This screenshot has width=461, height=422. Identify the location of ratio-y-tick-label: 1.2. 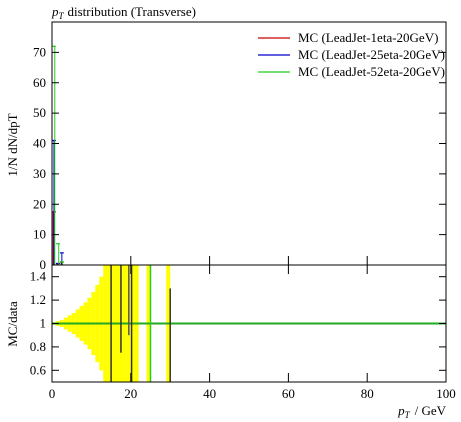
(38, 299).